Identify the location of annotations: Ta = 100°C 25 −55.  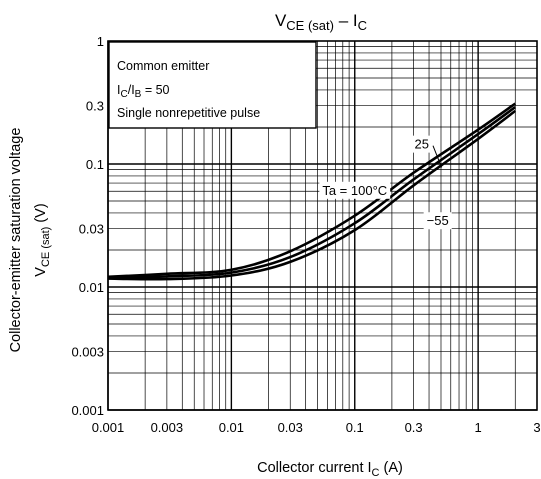
(385, 182).